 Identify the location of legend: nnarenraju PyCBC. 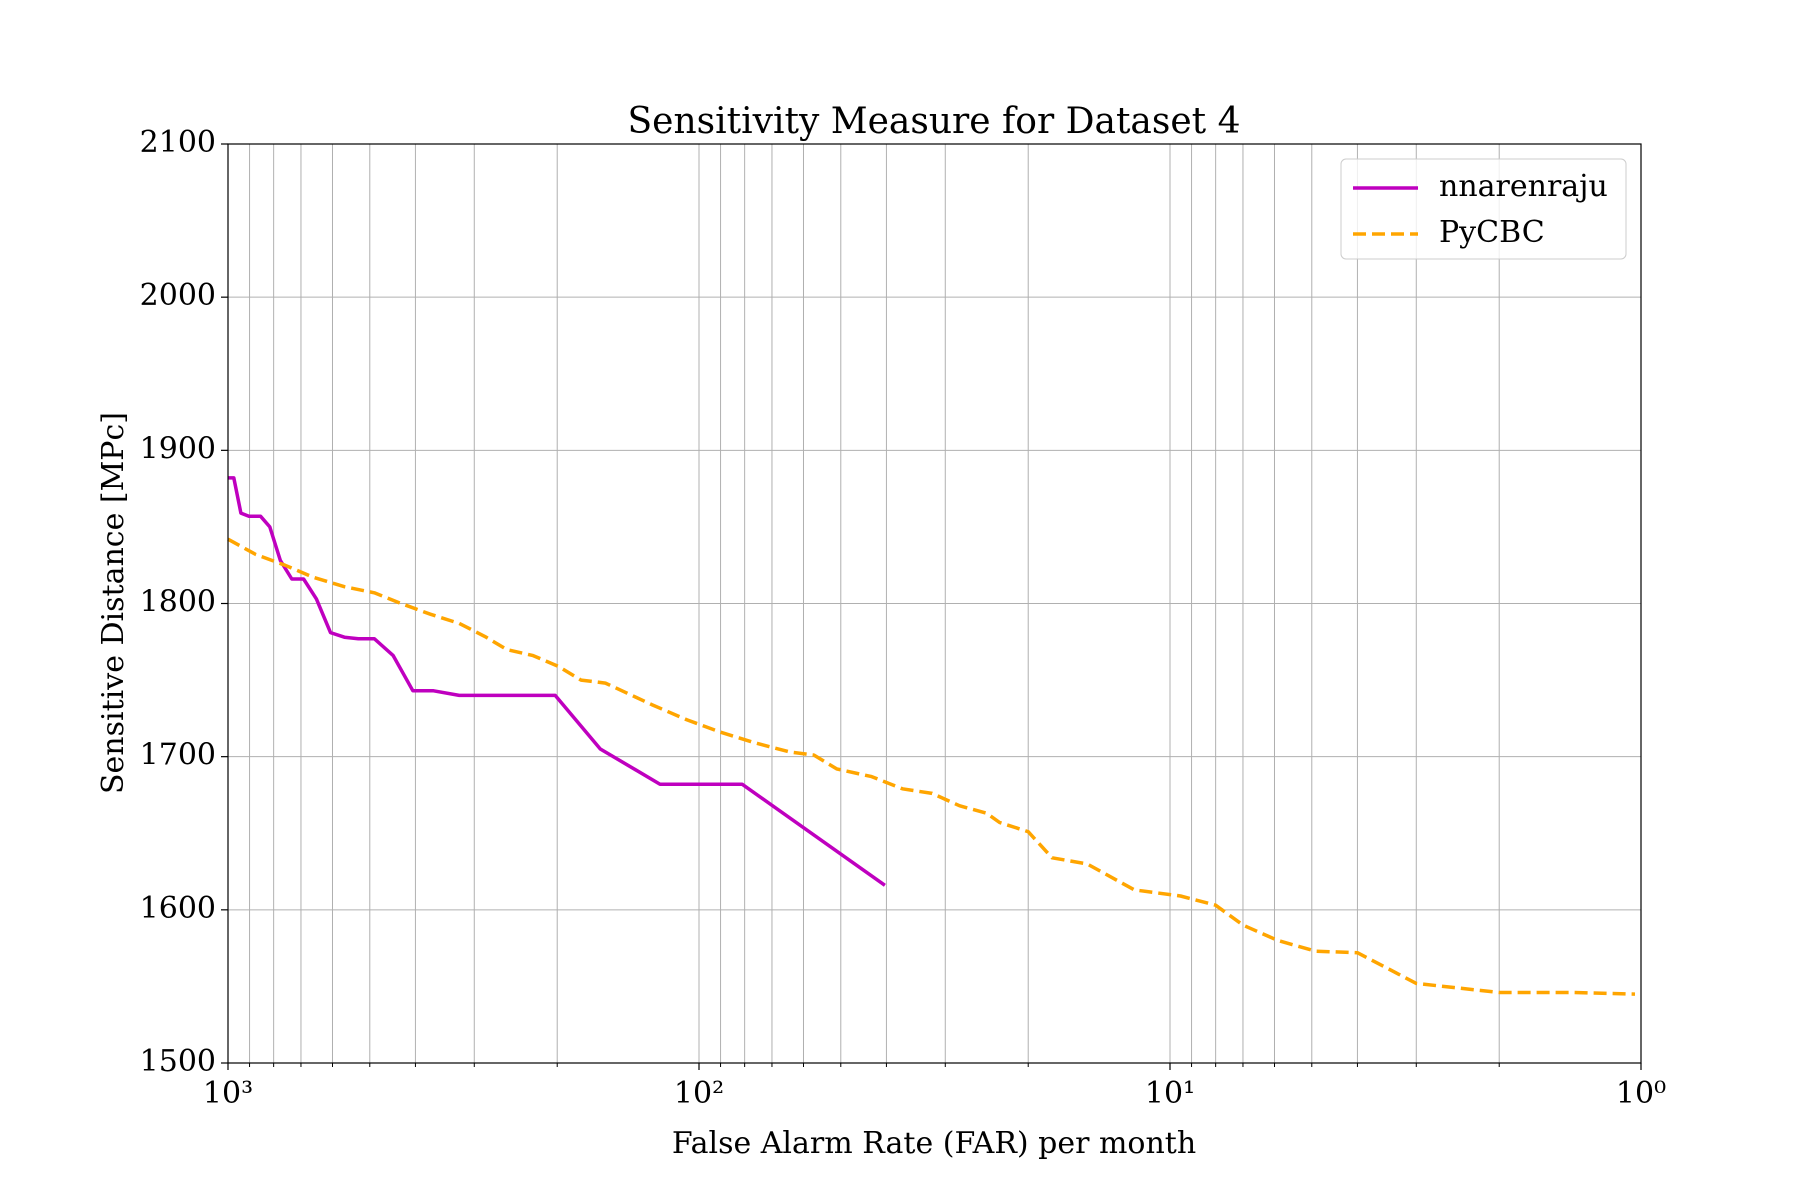
(1483, 209).